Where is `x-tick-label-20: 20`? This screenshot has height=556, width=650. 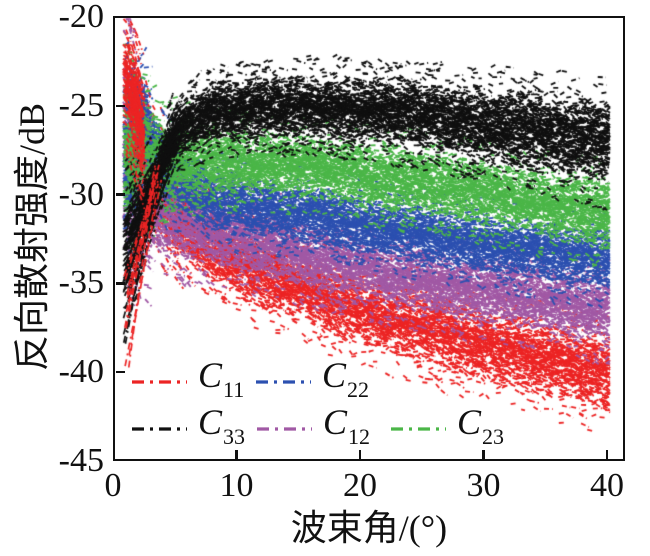
x-tick-label-20: 20 is located at coordinates (360, 485).